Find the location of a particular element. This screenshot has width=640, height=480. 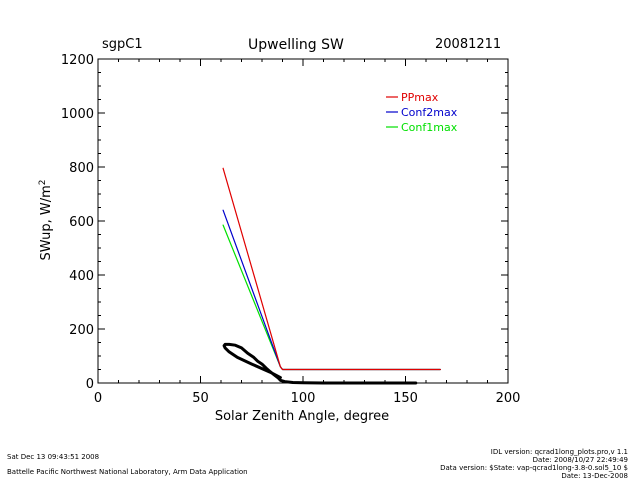

x-tick-label: 100 is located at coordinates (303, 398).